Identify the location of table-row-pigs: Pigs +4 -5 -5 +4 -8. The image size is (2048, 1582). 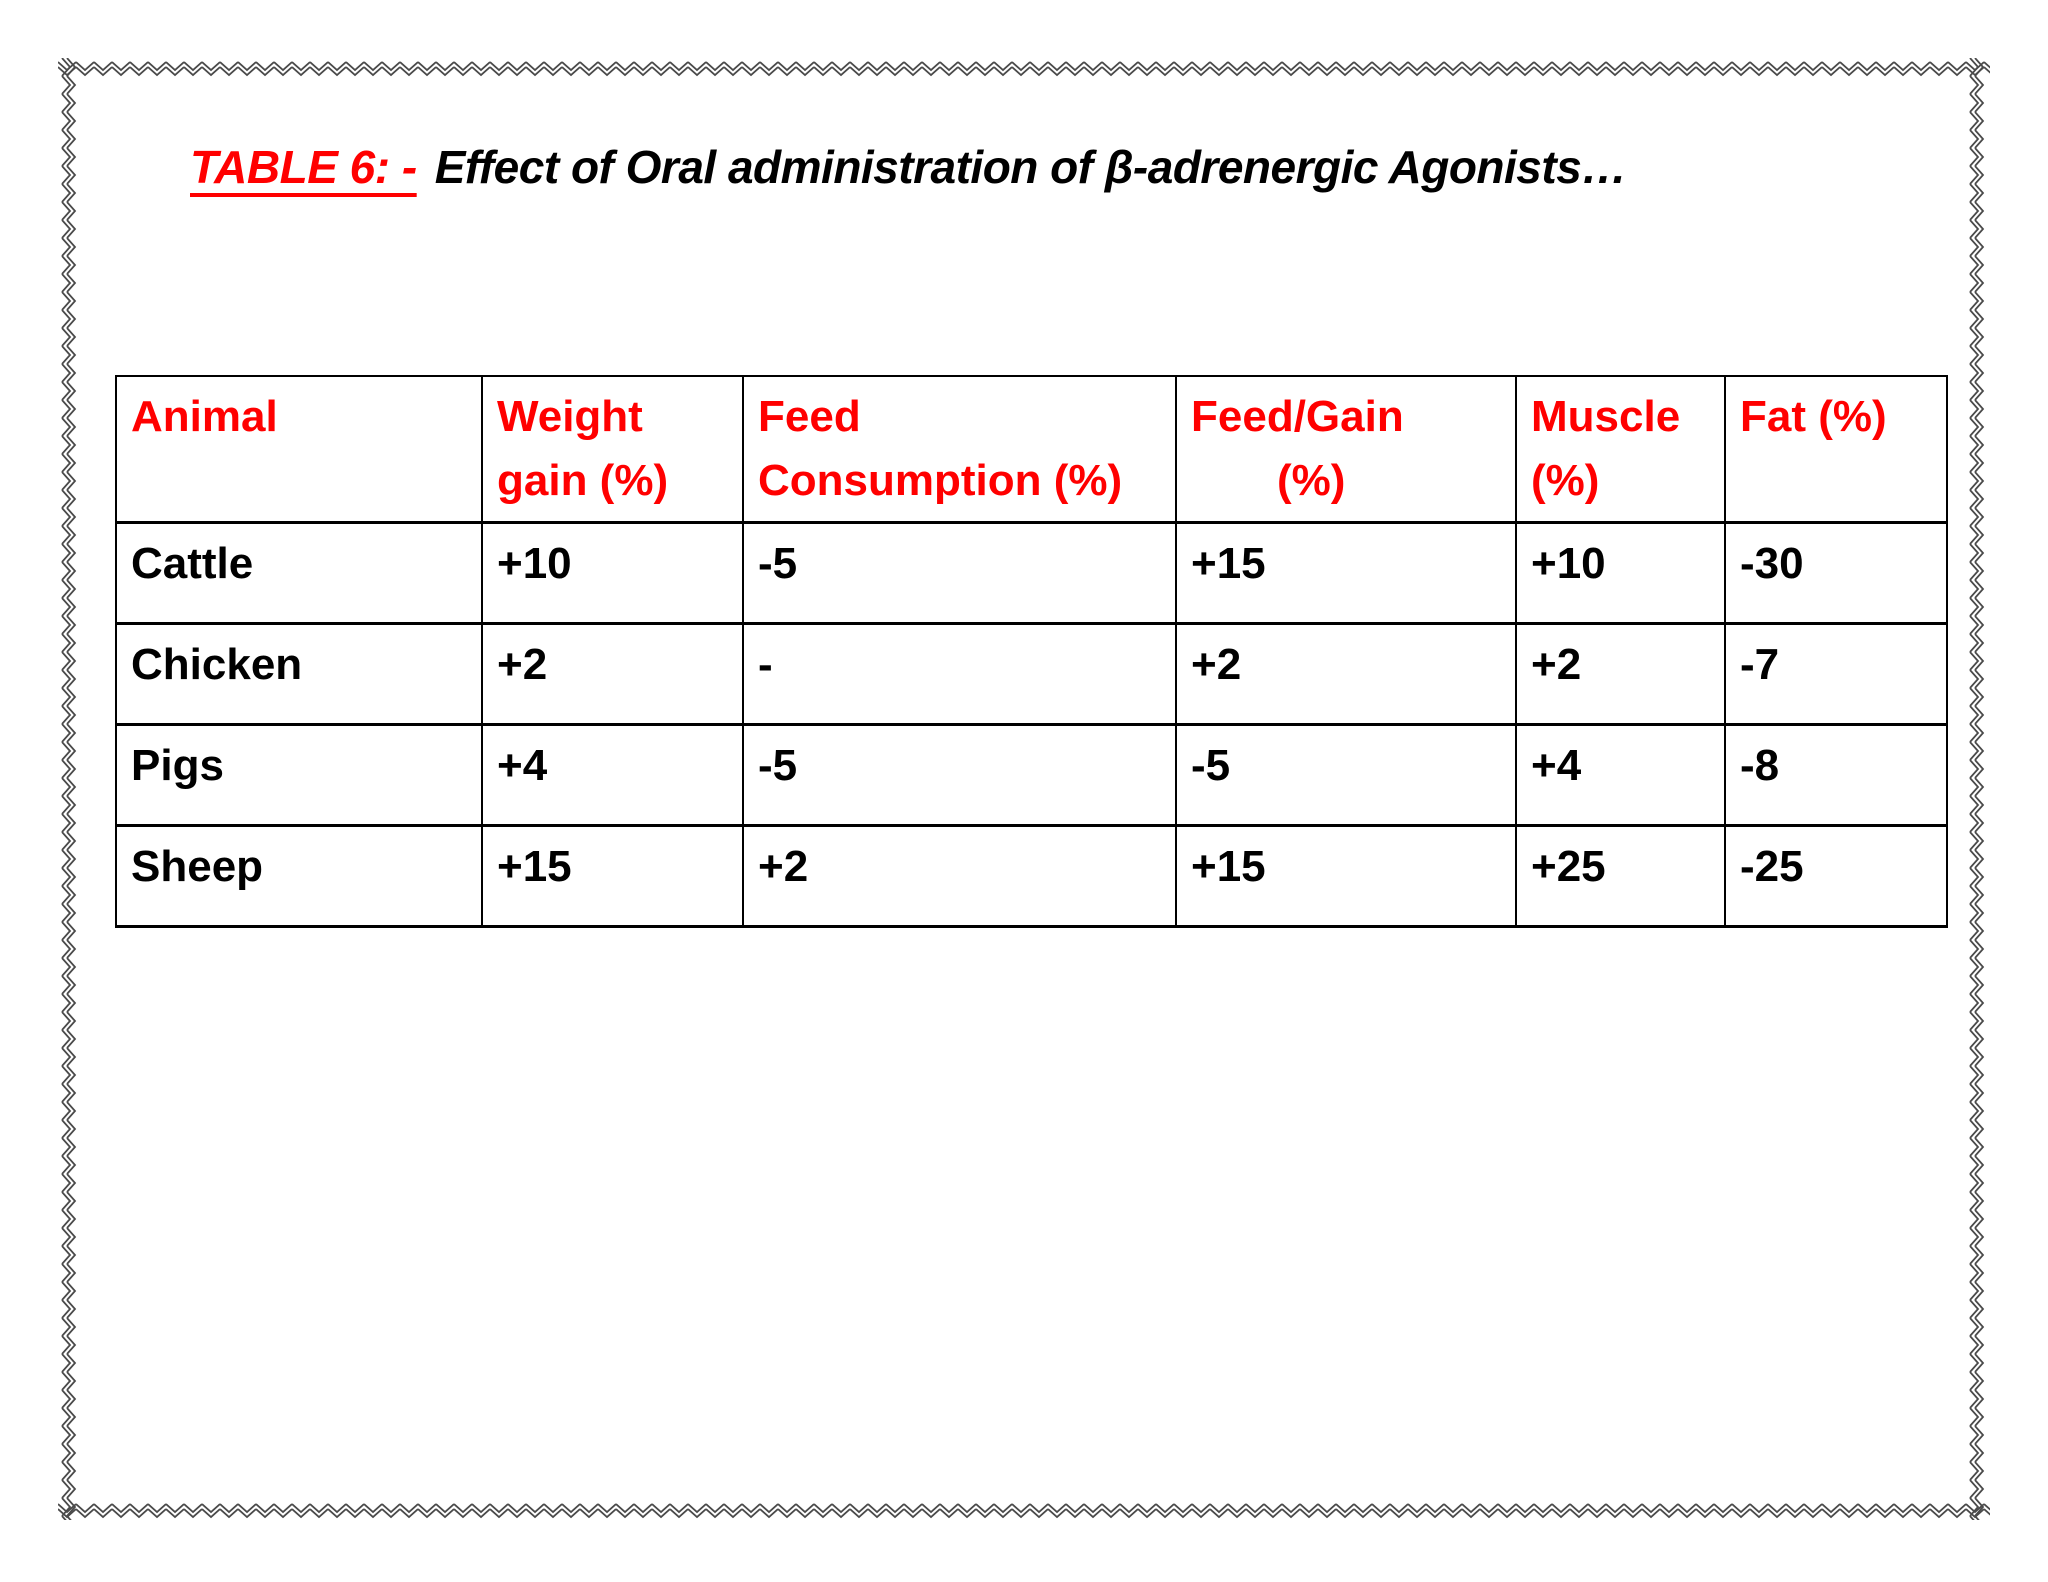
(1031, 774).